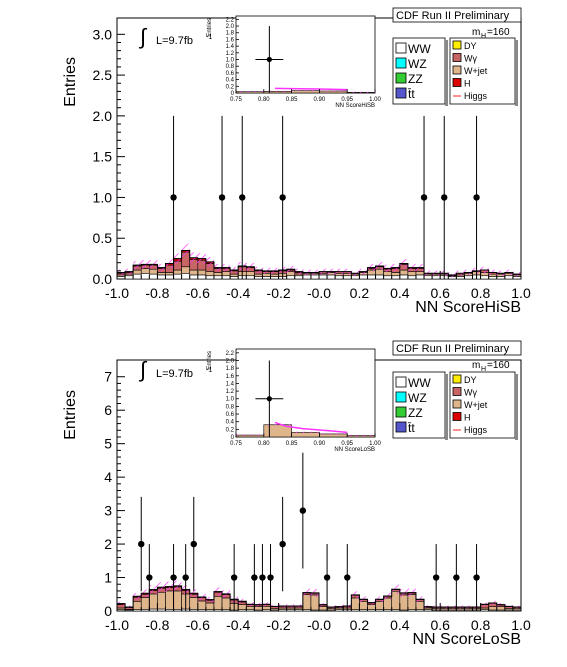  I want to click on inset-y-tick-label: 0.8, so click(230, 407).